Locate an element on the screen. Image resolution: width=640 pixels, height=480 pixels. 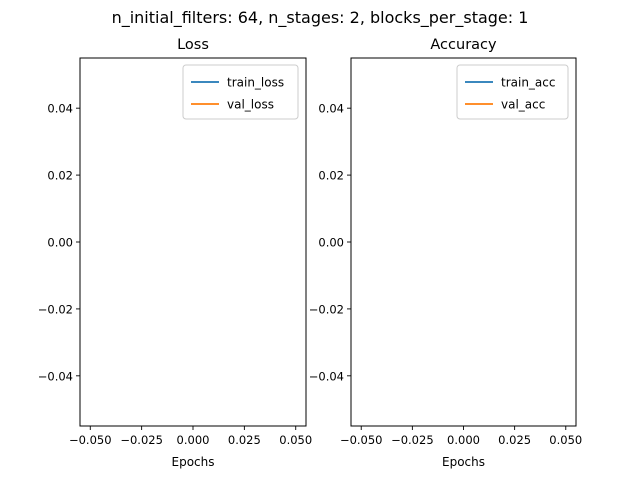
legend: train_loss val_loss is located at coordinates (240, 92).